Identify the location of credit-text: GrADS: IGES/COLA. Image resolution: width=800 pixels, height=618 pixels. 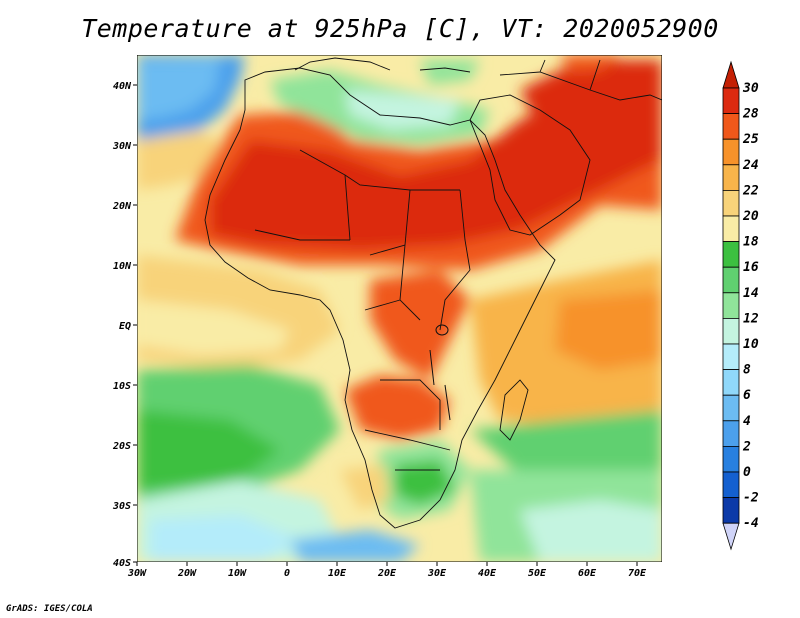
(49, 609).